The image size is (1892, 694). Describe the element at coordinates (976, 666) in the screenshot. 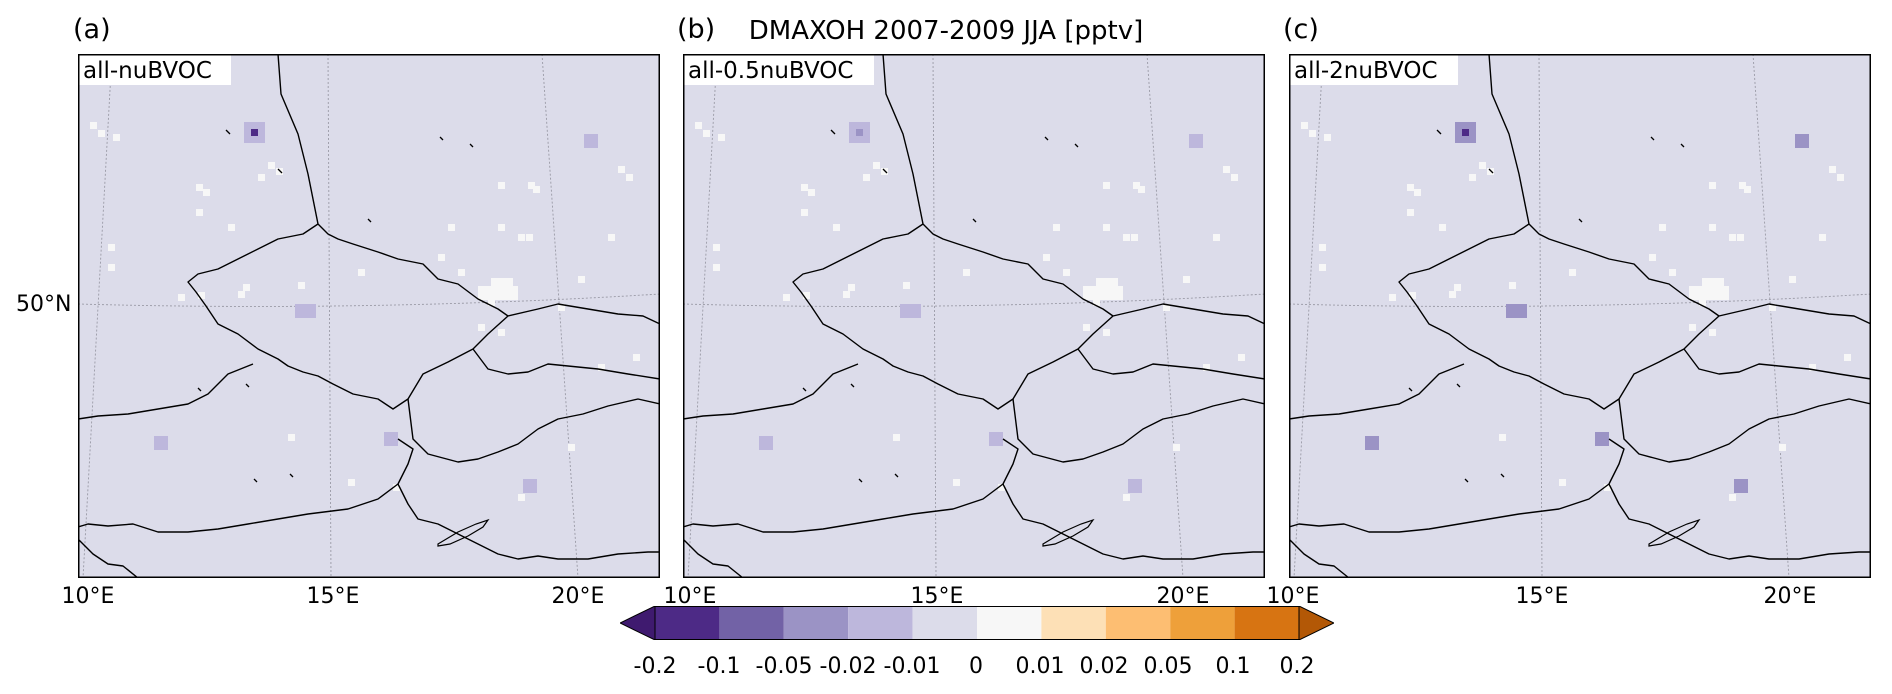

I see `colorbar-tick: 0` at that location.